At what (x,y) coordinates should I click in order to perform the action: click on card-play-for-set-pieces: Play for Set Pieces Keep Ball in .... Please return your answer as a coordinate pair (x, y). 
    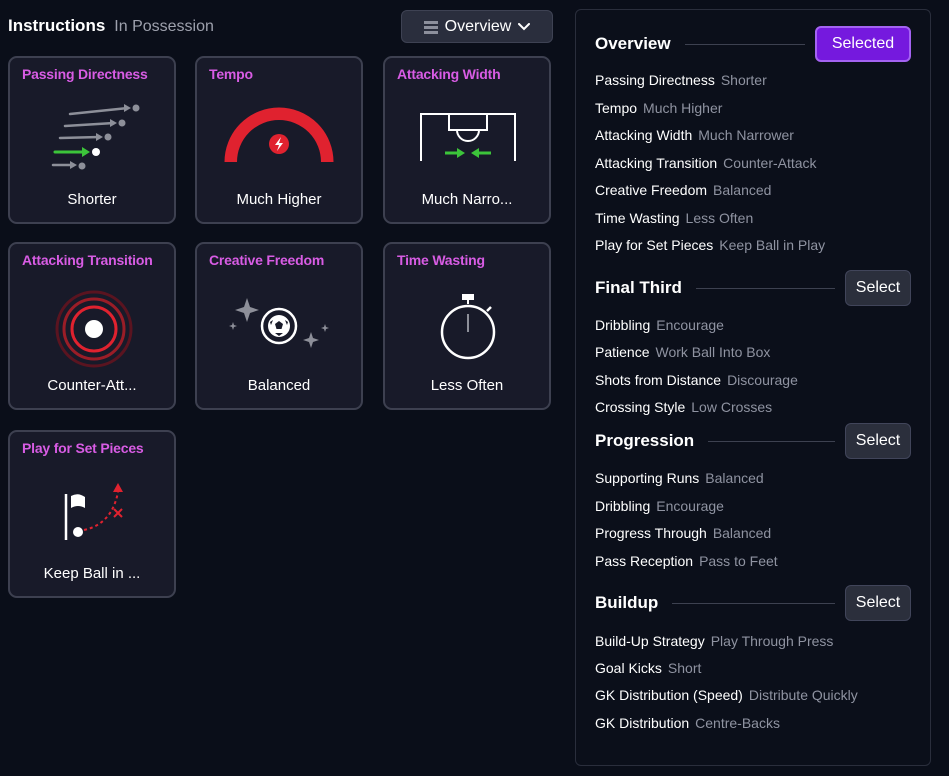
    Looking at the image, I should click on (92, 514).